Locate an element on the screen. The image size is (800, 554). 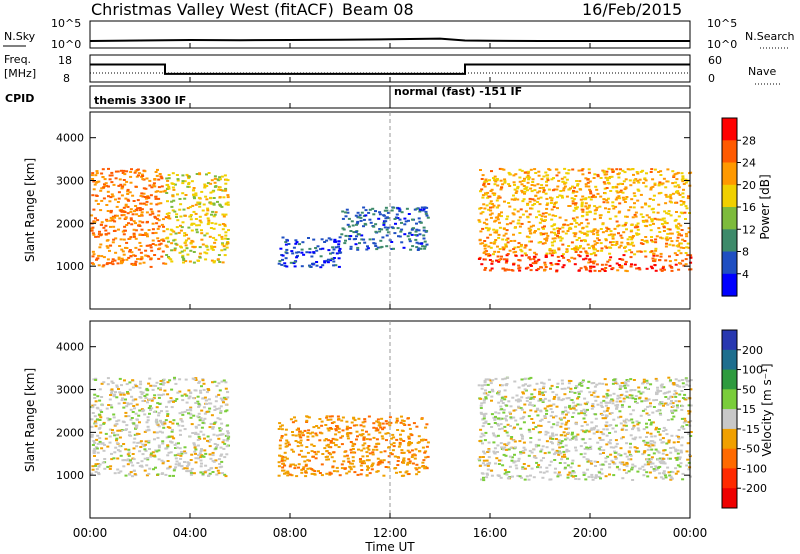
velocity-colorbar-label: Velocity [m s⁻¹] is located at coordinates (767, 409).